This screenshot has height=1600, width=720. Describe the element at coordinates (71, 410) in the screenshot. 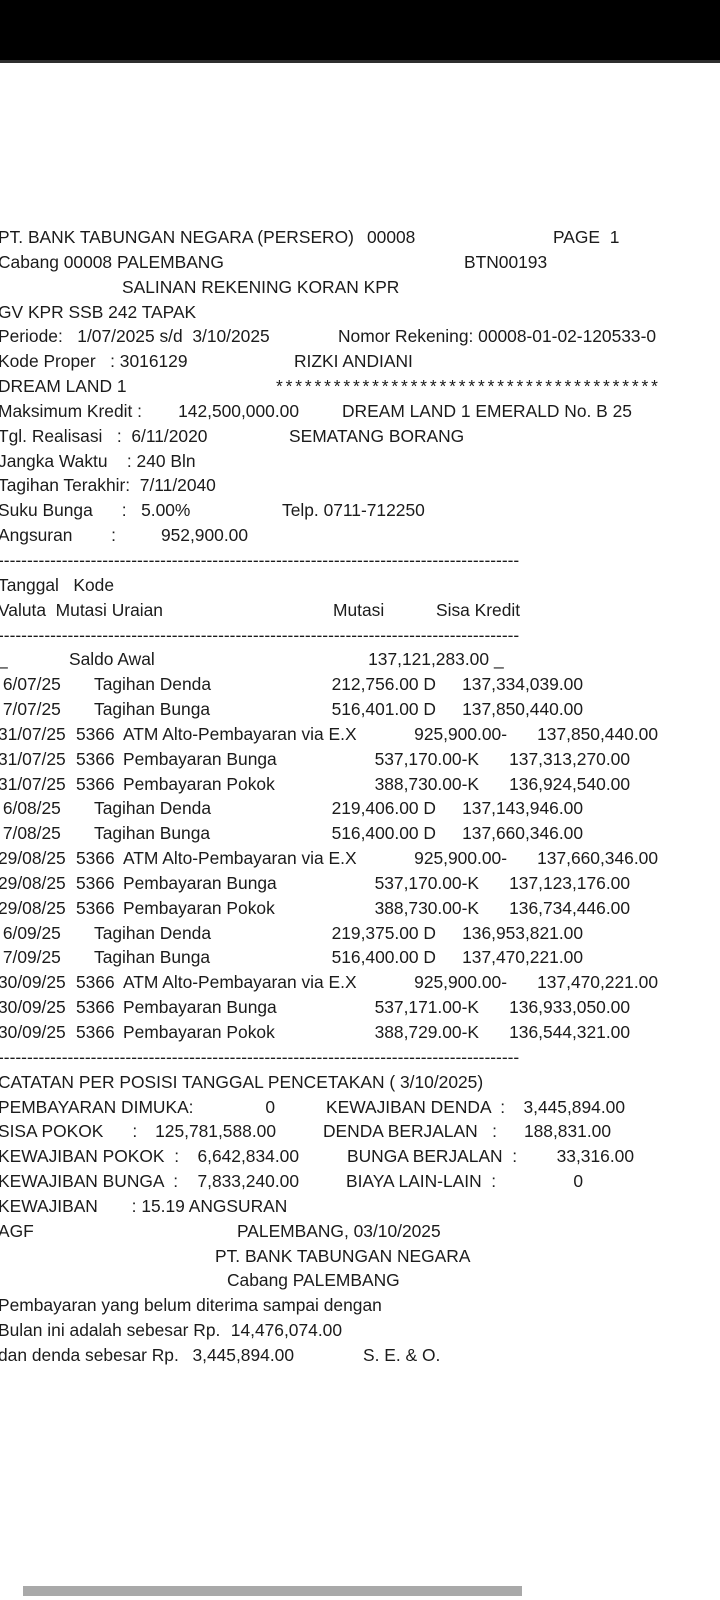

I see `max-credit-label: Maksimum Kredit :` at that location.